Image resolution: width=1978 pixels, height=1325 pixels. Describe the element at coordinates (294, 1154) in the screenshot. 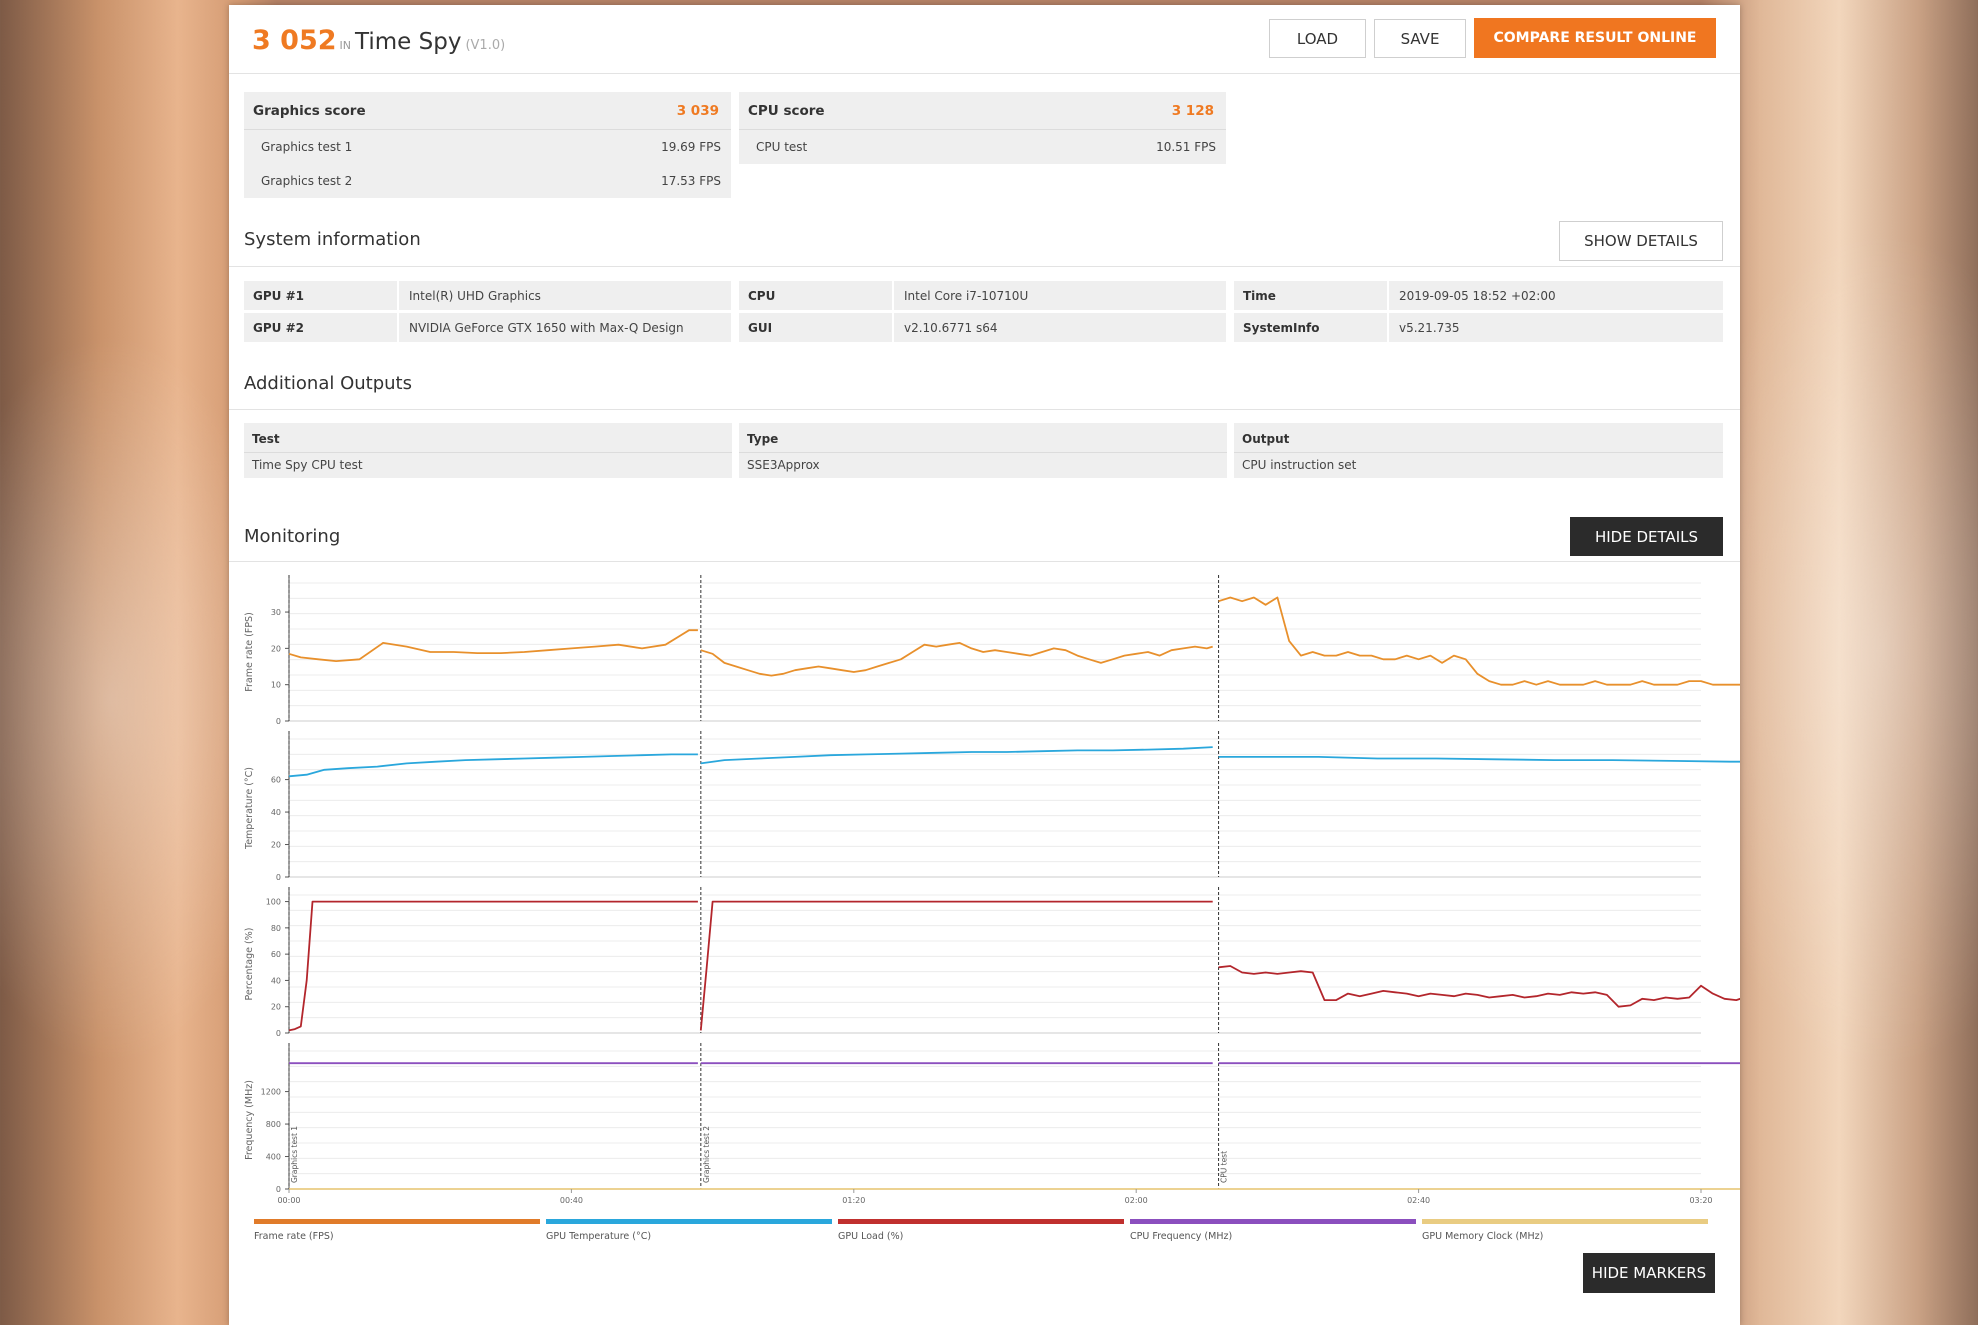

I see `test-marker-label: Graphics test 1` at that location.